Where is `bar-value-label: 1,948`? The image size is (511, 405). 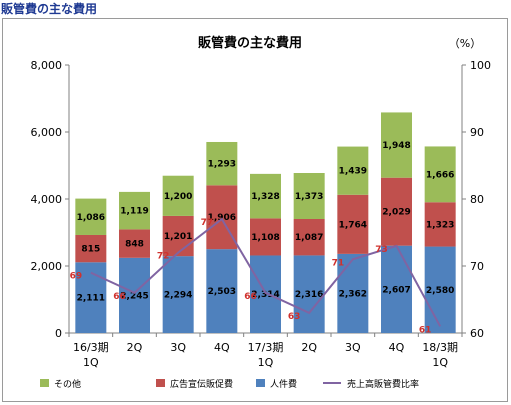 bar-value-label: 1,948 is located at coordinates (396, 146).